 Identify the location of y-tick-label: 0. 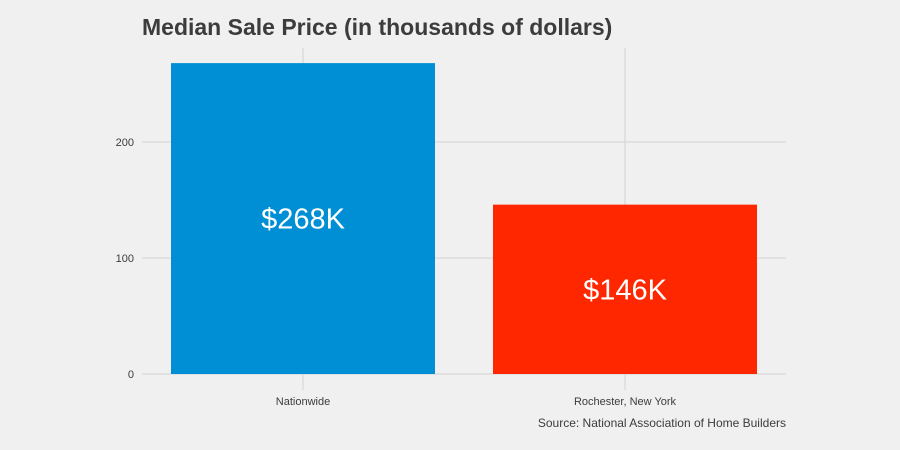
(131, 375).